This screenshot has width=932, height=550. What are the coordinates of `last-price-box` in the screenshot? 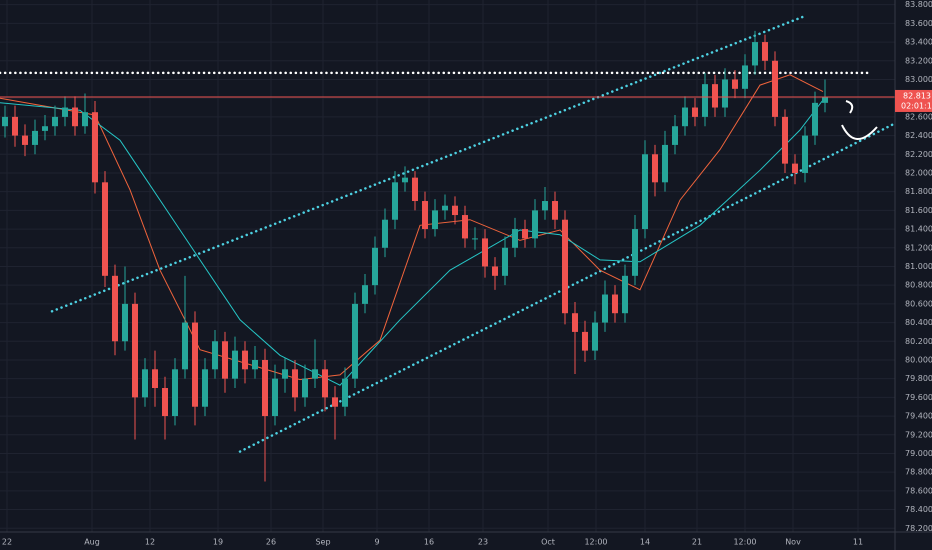 It's located at (913, 100).